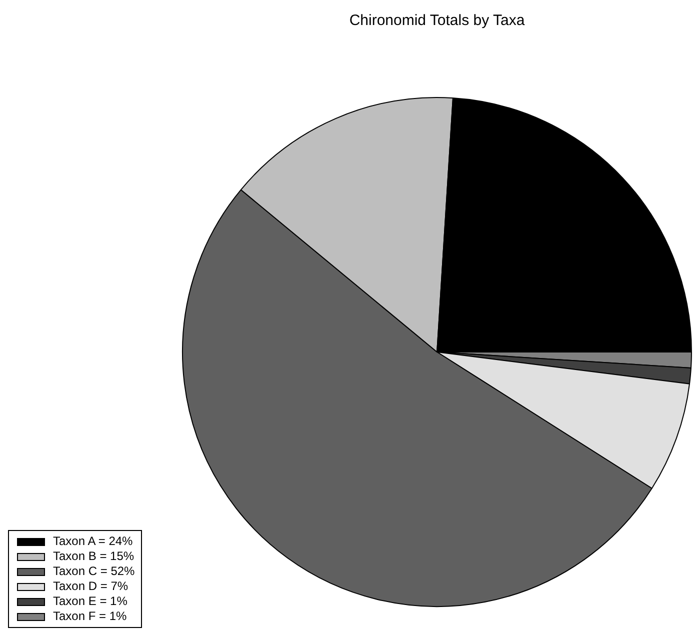 The height and width of the screenshot is (630, 693). I want to click on legend-label: Taxon C = 52%, so click(94, 571).